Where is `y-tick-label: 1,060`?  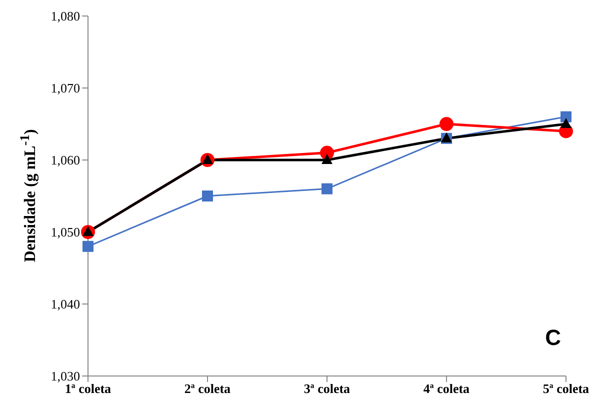
y-tick-label: 1,060 is located at coordinates (65, 160).